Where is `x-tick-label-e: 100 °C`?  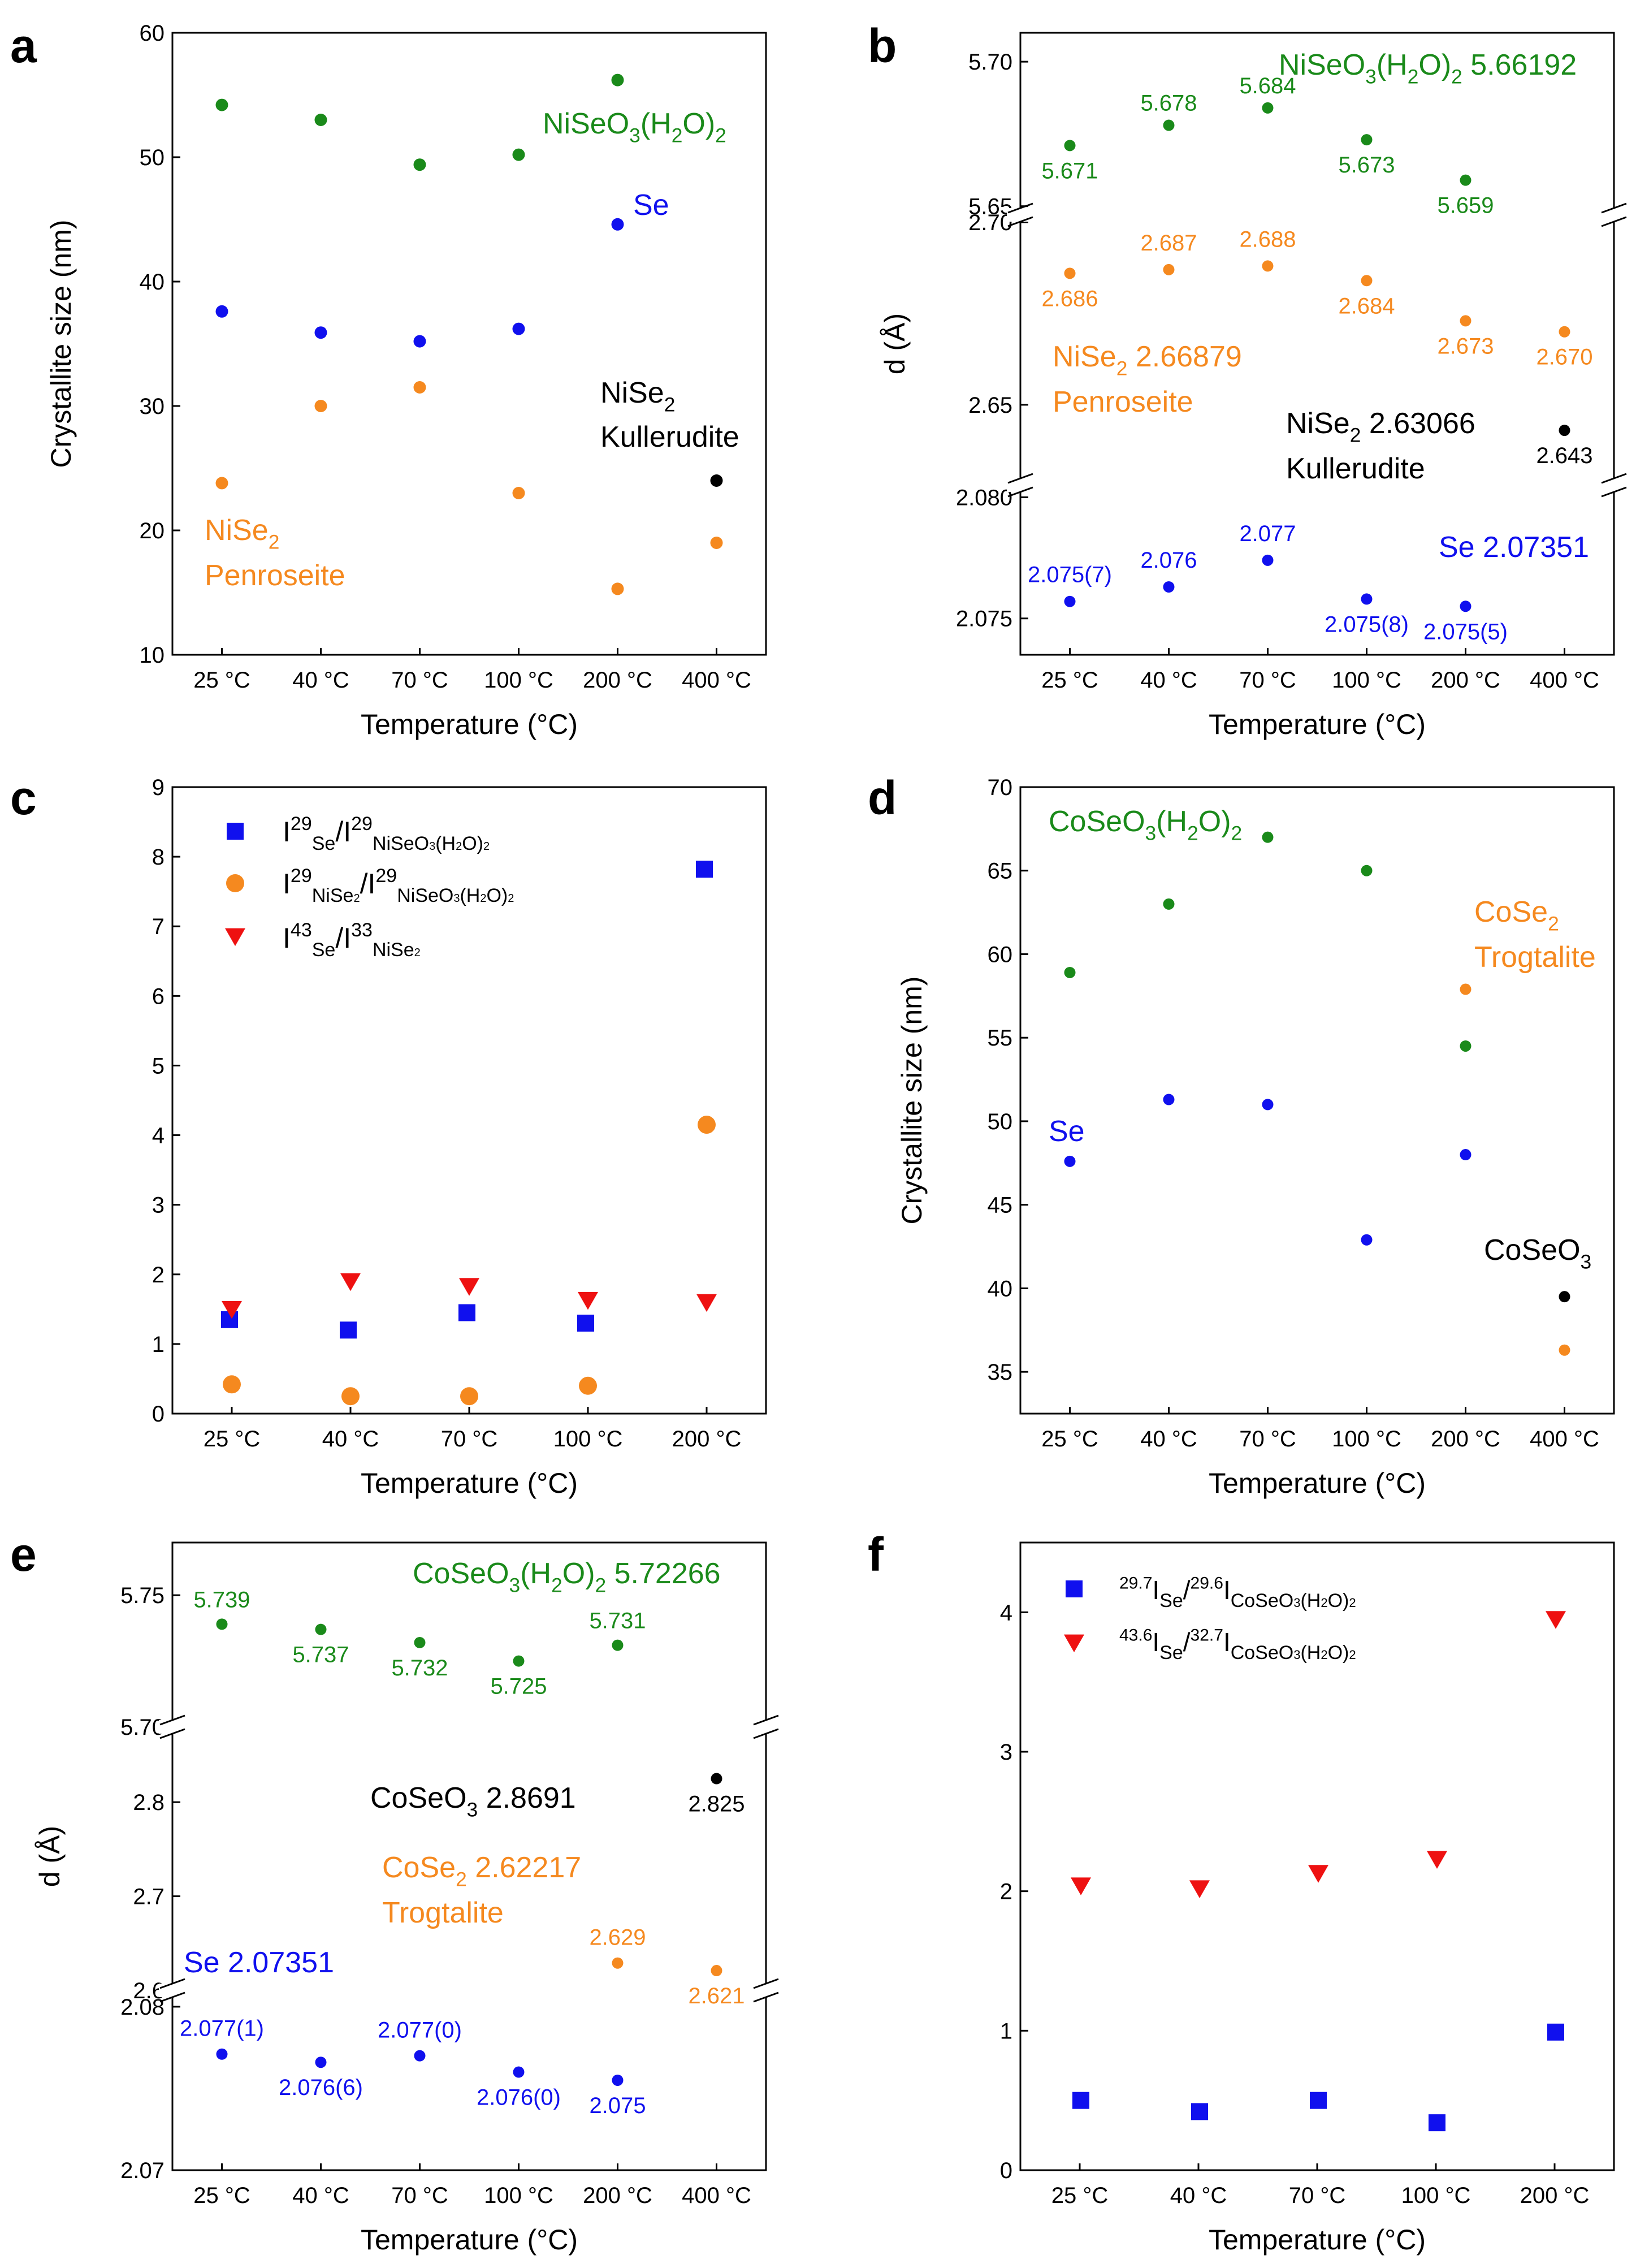 x-tick-label-e: 100 °C is located at coordinates (518, 2195).